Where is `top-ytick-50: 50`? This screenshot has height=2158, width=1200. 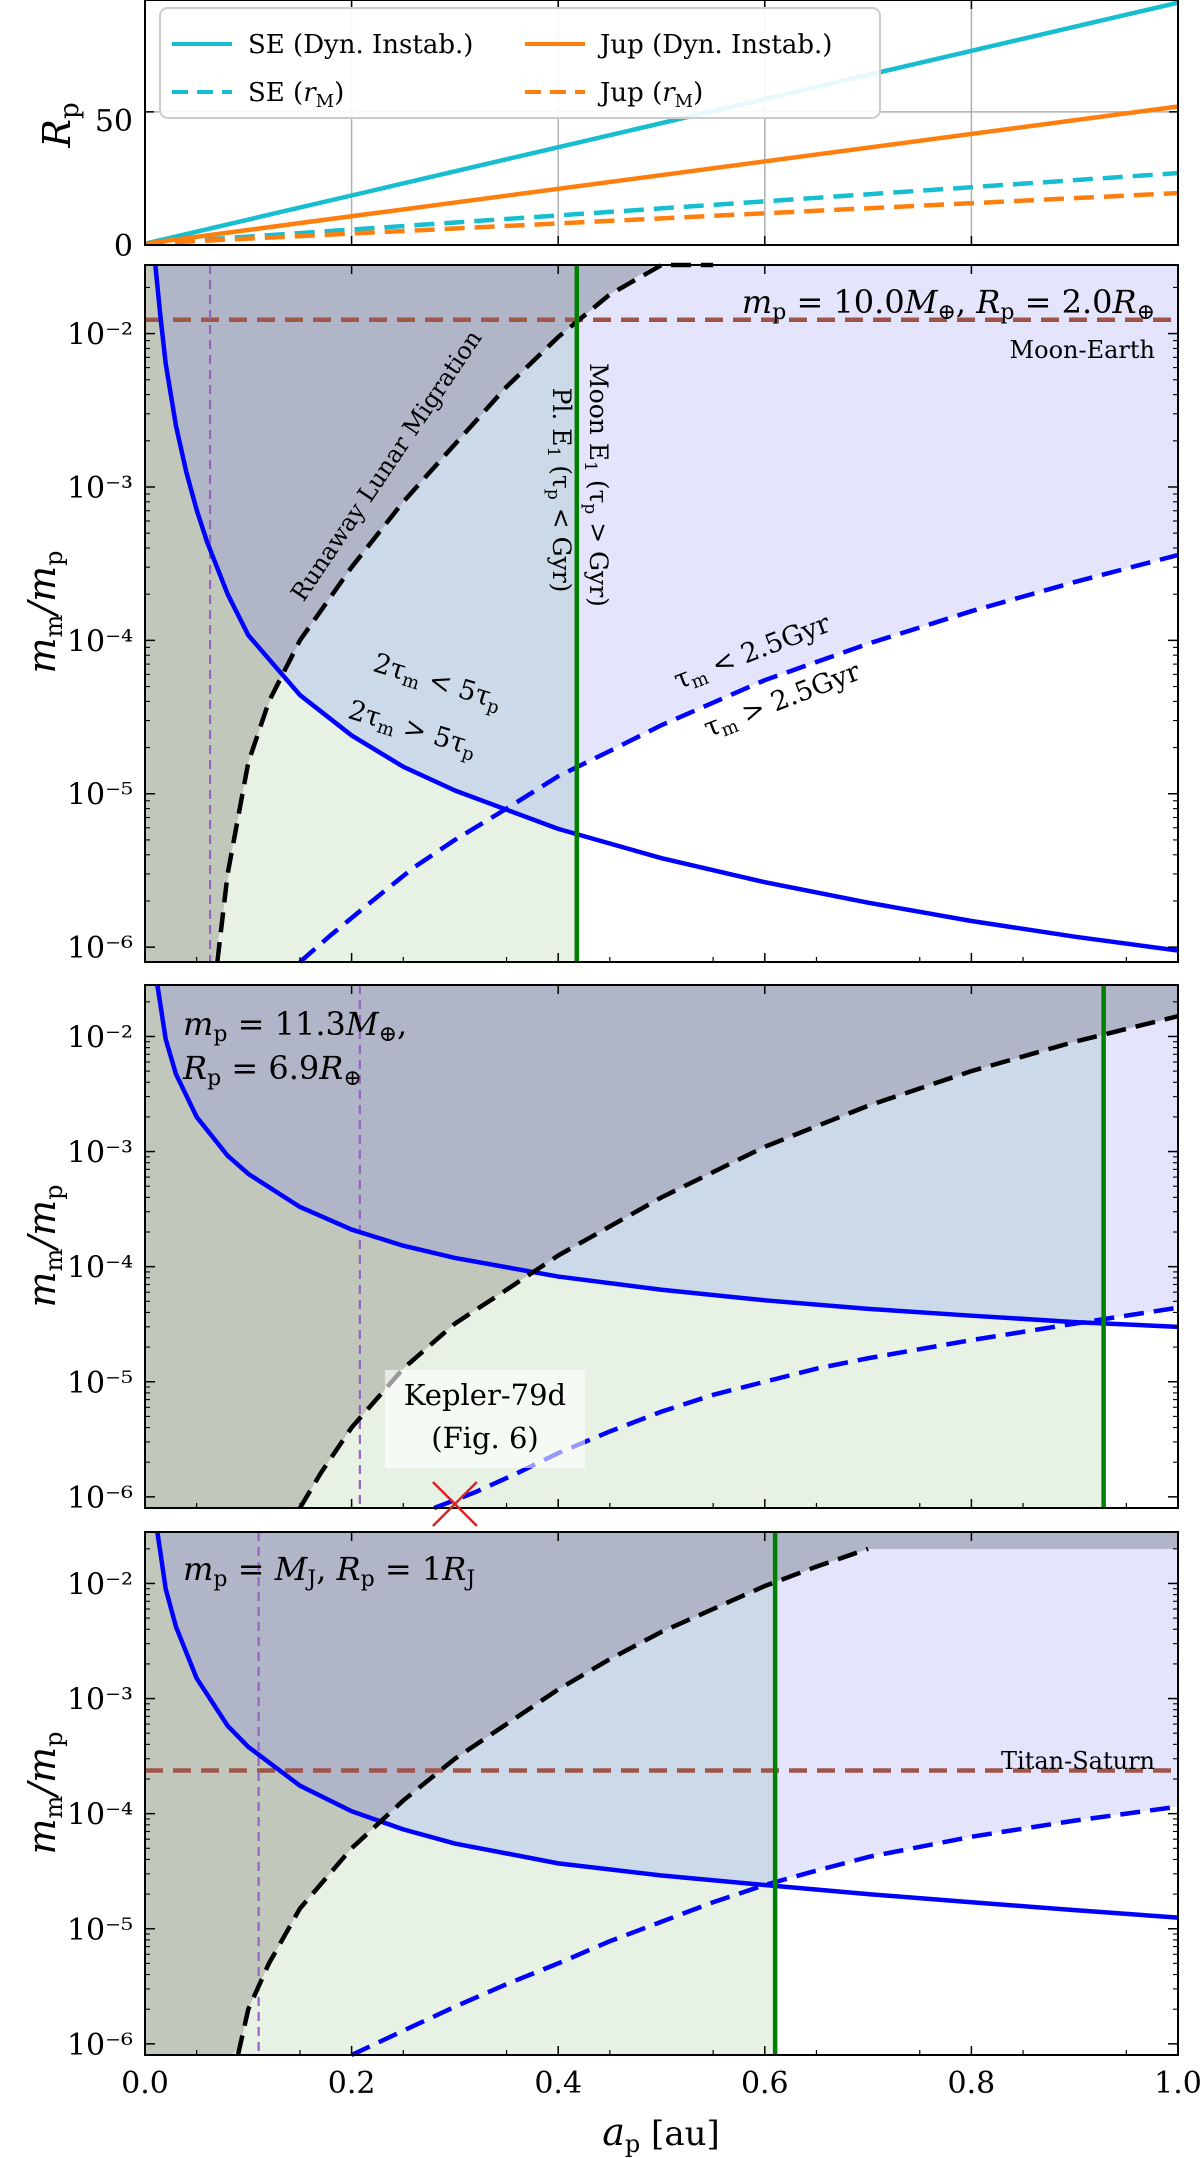
top-ytick-50: 50 is located at coordinates (114, 121).